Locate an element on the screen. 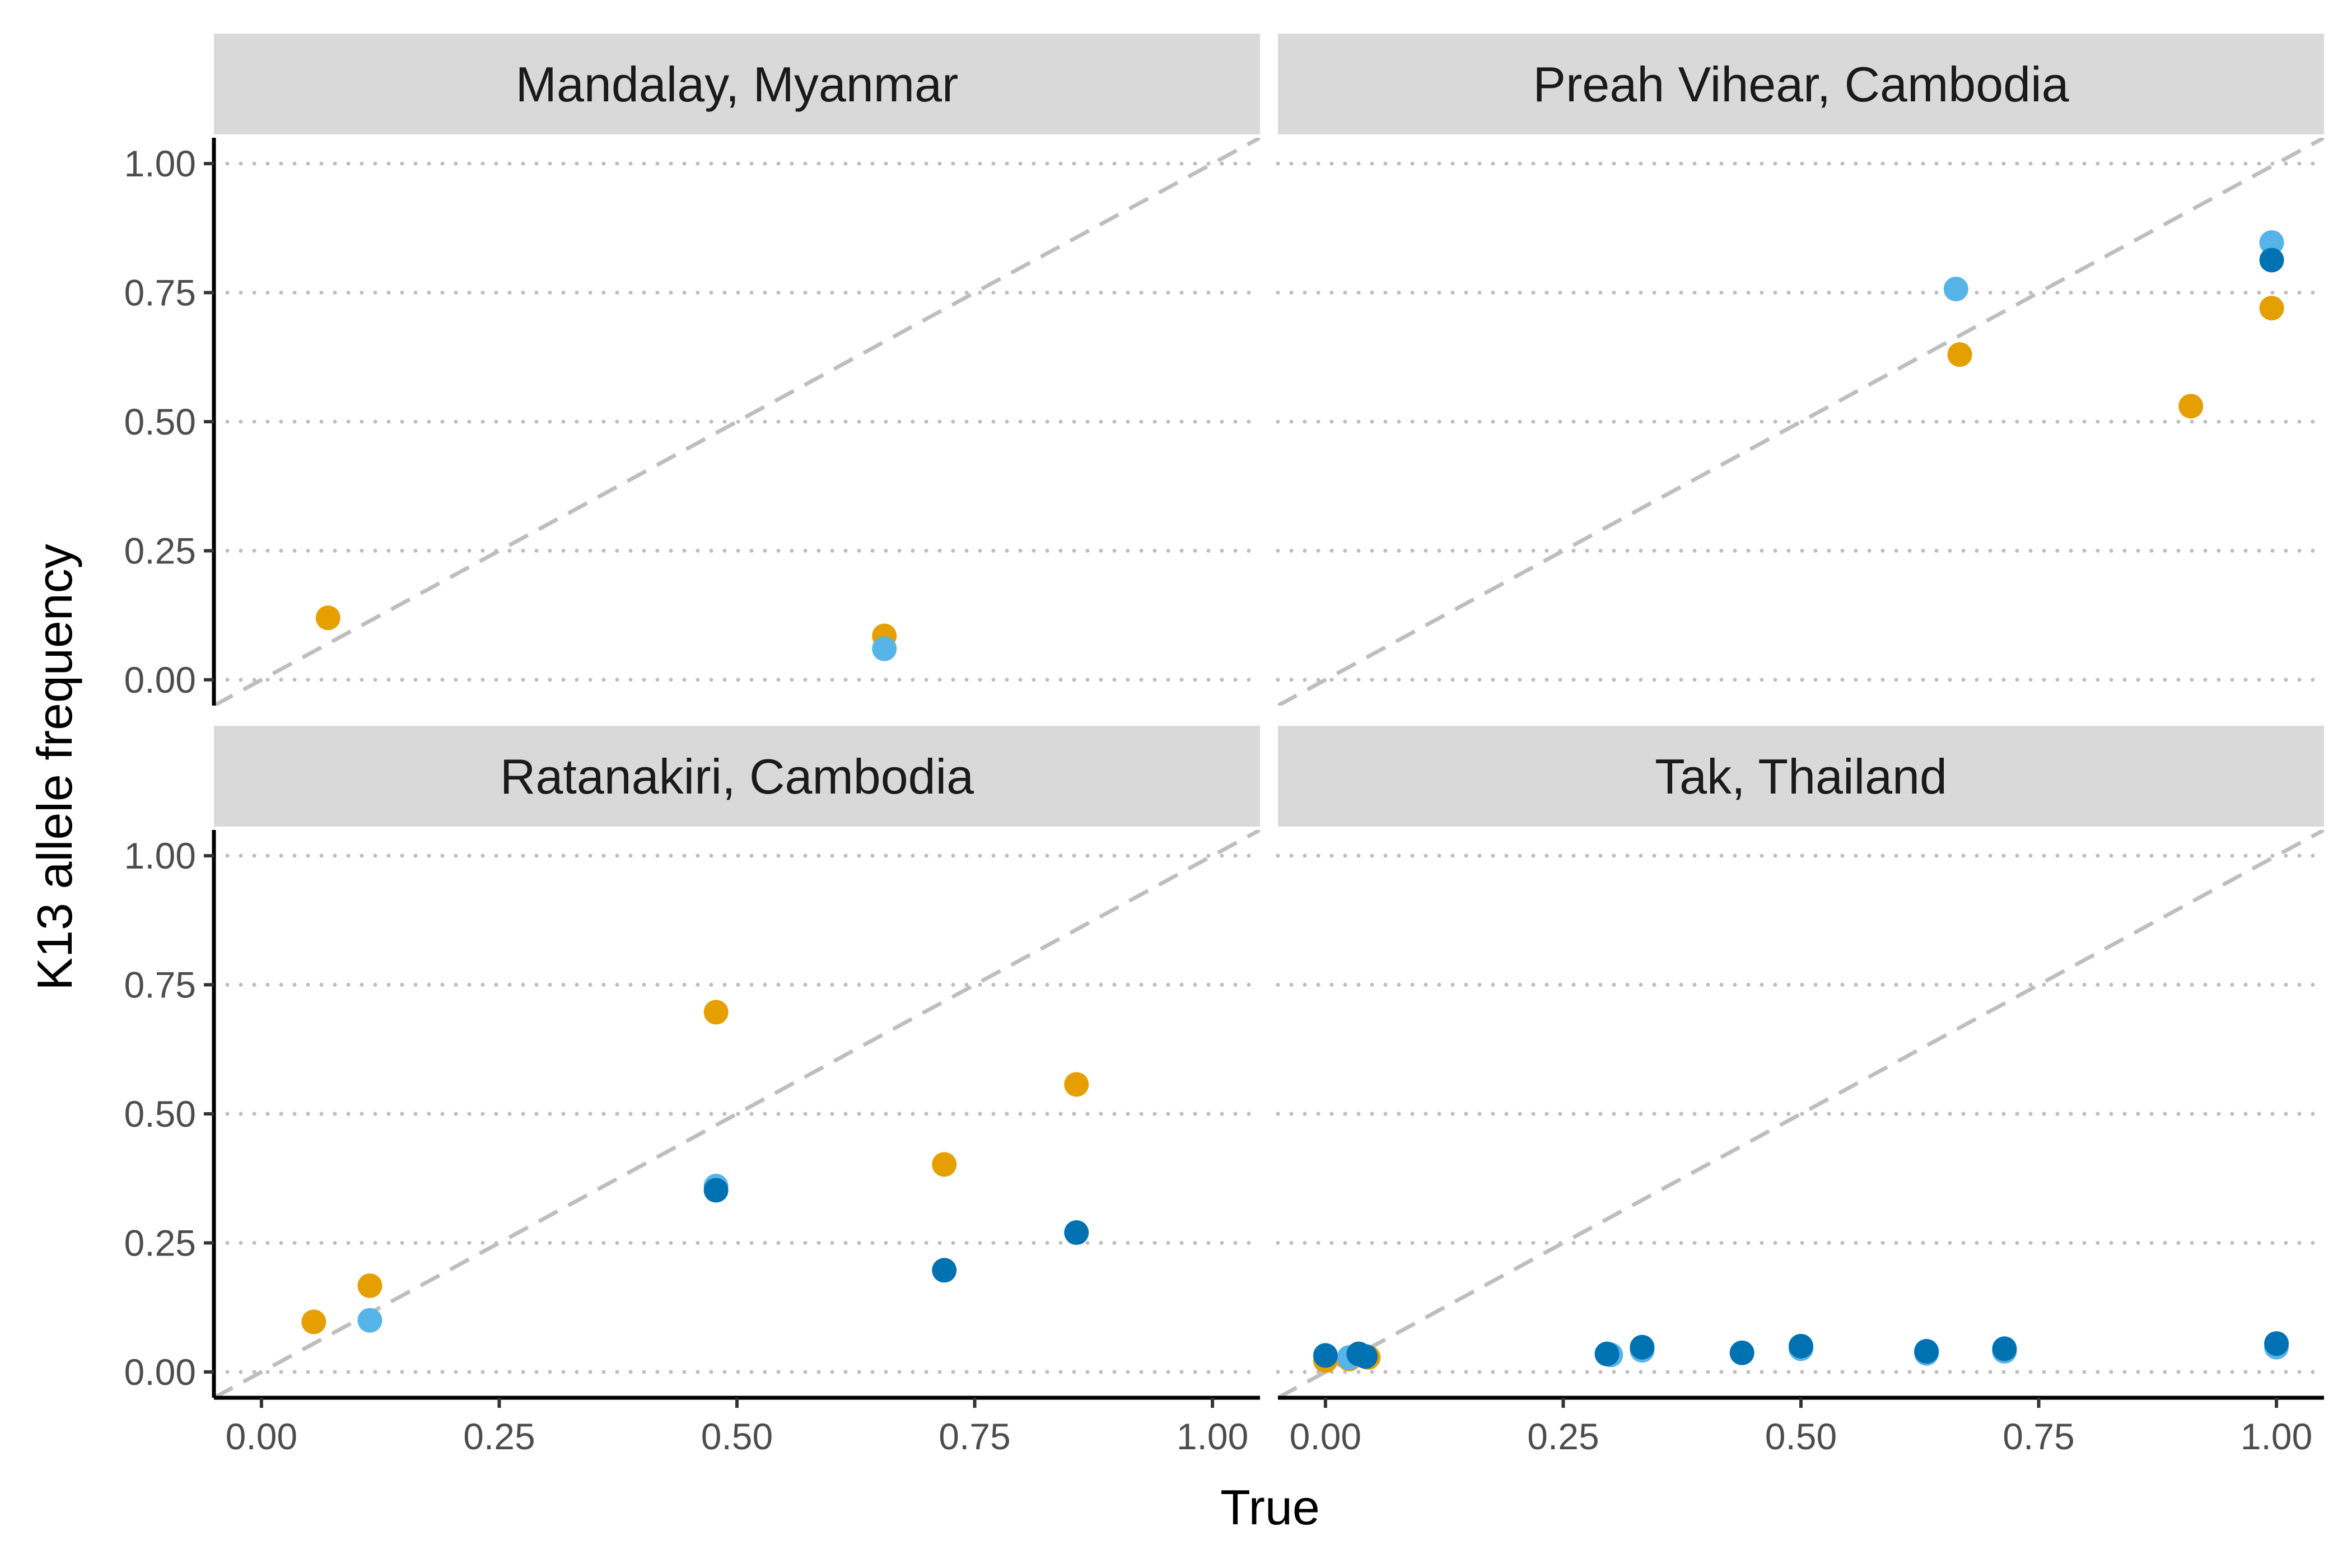 This screenshot has height=1568, width=2352. panel-title: Tak, Thailand is located at coordinates (1801, 777).